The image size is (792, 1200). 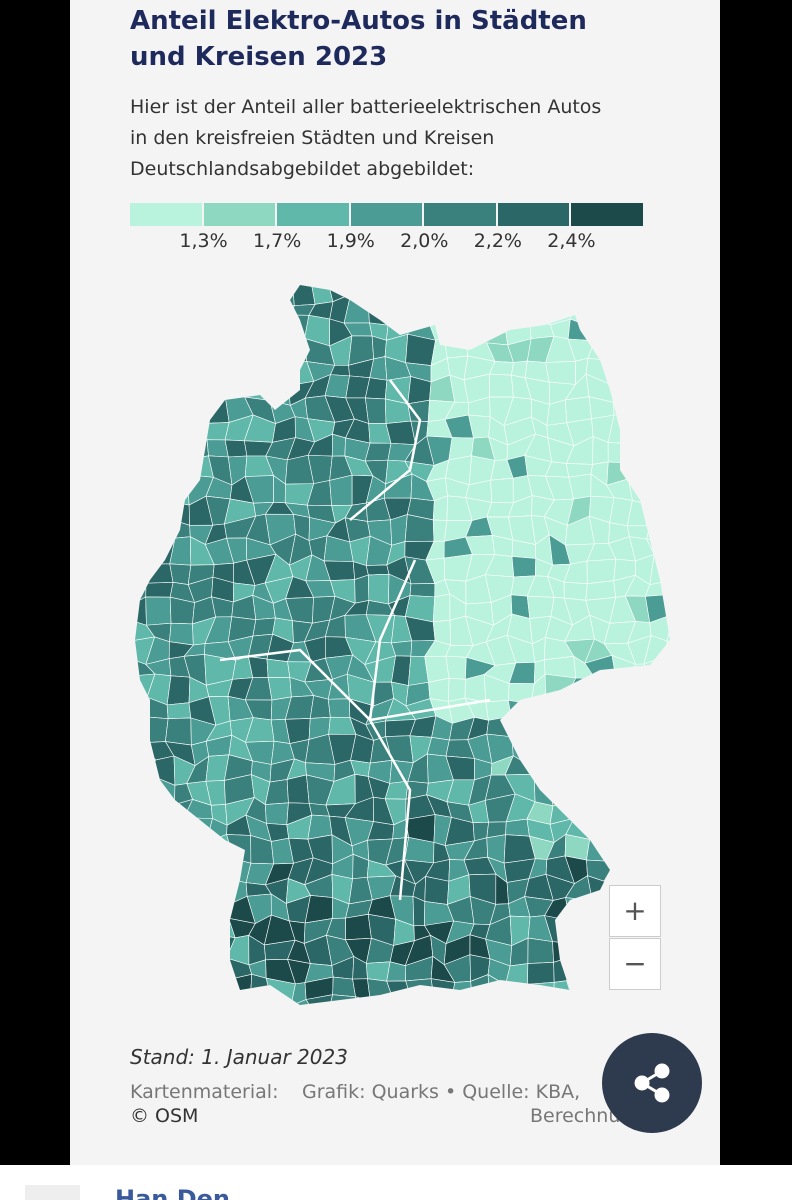 What do you see at coordinates (635, 911) in the screenshot?
I see `zoom-in: +` at bounding box center [635, 911].